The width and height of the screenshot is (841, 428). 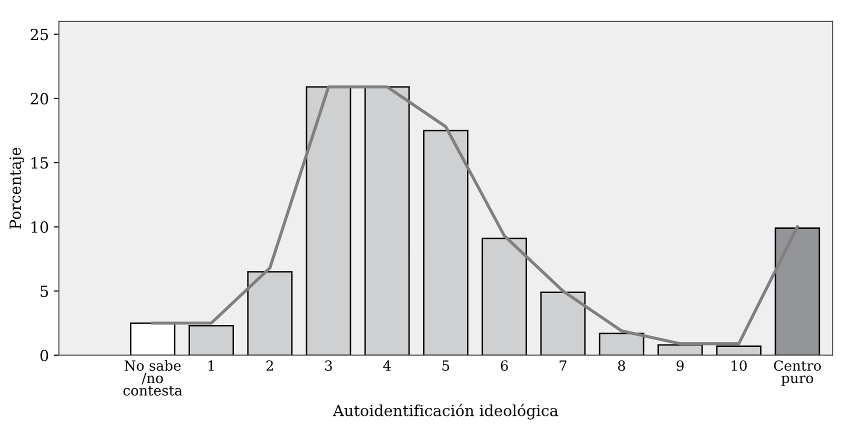 What do you see at coordinates (445, 412) in the screenshot?
I see `x-axis-title: Autoidentificación ideológica` at bounding box center [445, 412].